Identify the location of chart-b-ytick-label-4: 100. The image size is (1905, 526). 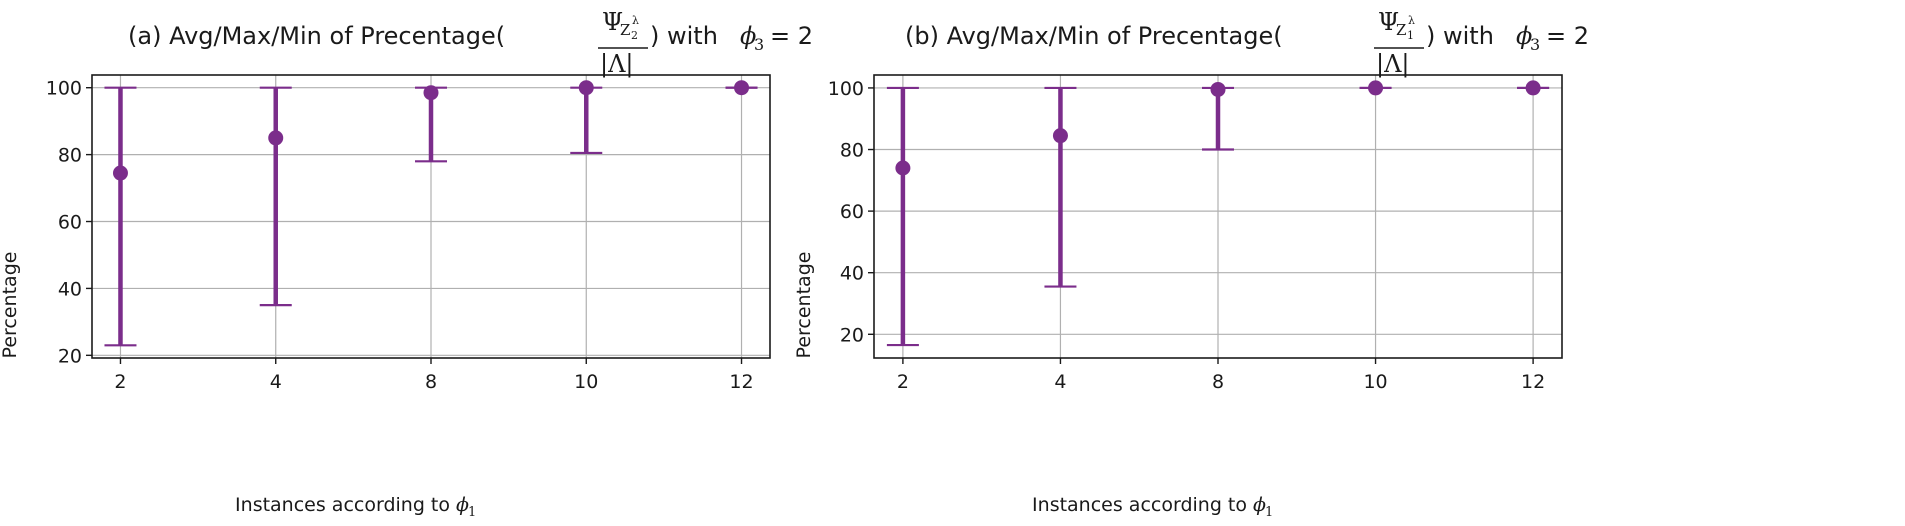
(846, 89).